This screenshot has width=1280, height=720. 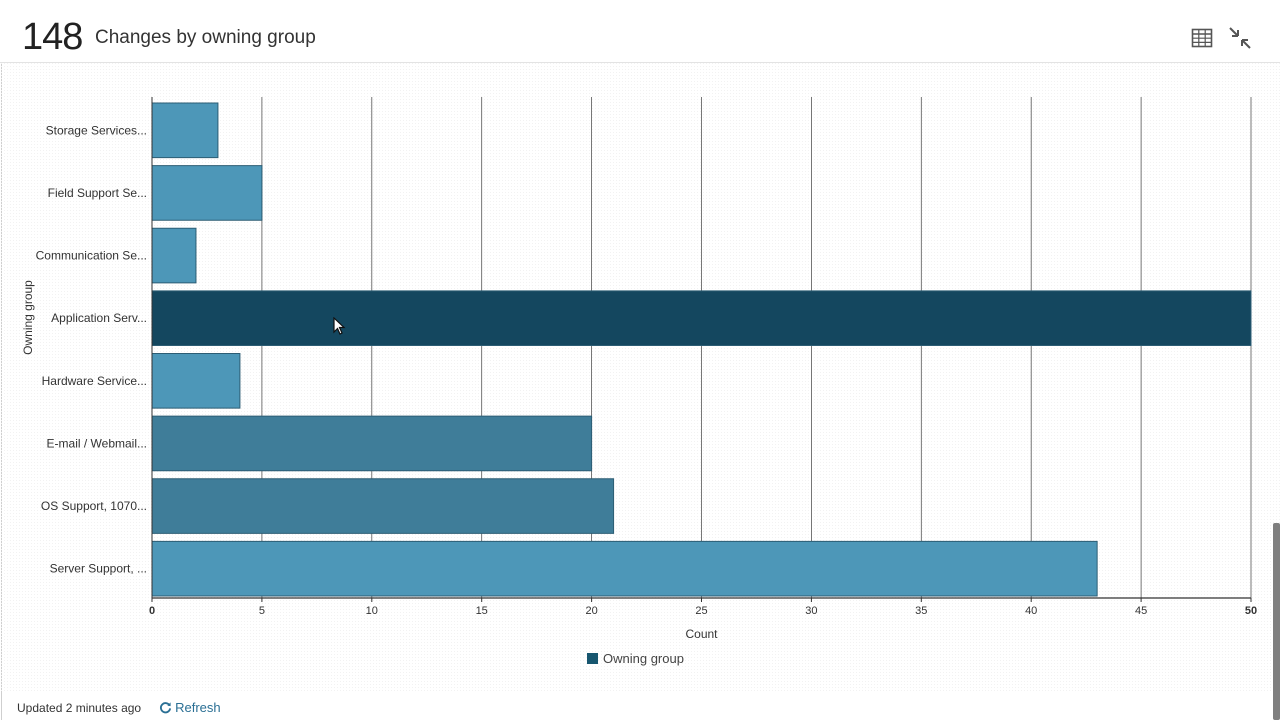 I want to click on x-tick-label: 25, so click(x=701, y=611).